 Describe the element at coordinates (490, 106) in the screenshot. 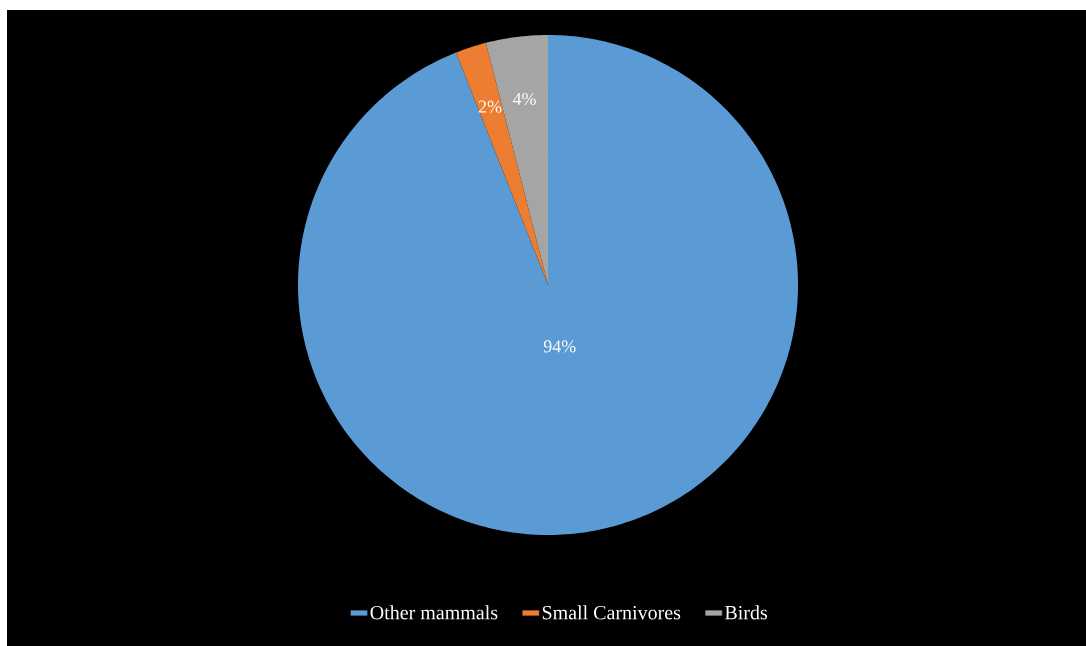

I see `data-label: 2%` at that location.